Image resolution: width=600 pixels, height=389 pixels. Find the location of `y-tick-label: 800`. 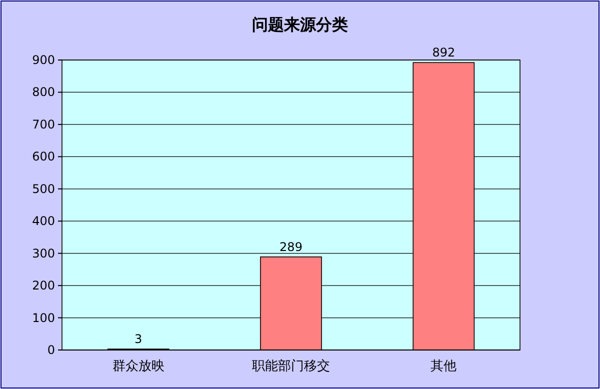

y-tick-label: 800 is located at coordinates (43, 92).